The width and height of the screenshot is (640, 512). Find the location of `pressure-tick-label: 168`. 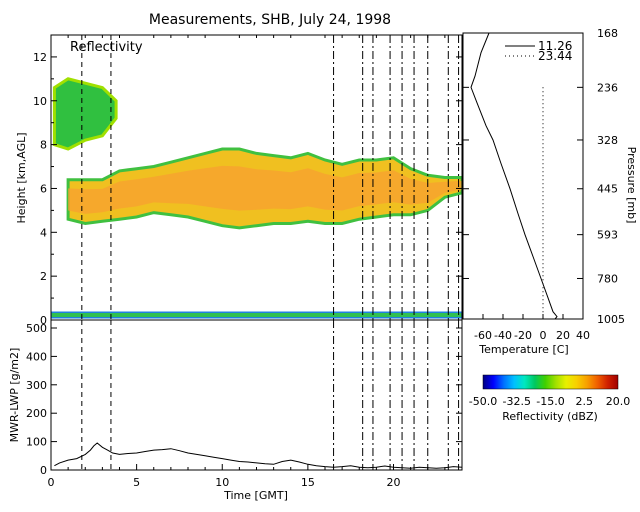

pressure-tick-label: 168 is located at coordinates (607, 33).